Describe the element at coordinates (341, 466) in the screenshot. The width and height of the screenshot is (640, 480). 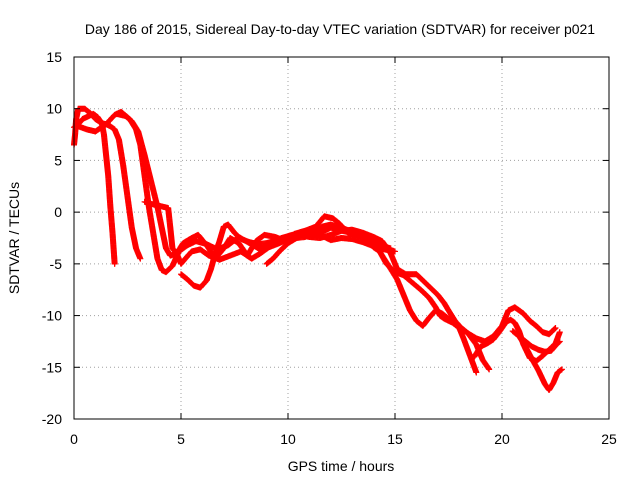
I see `x-axis-label: GPS time / hours` at that location.